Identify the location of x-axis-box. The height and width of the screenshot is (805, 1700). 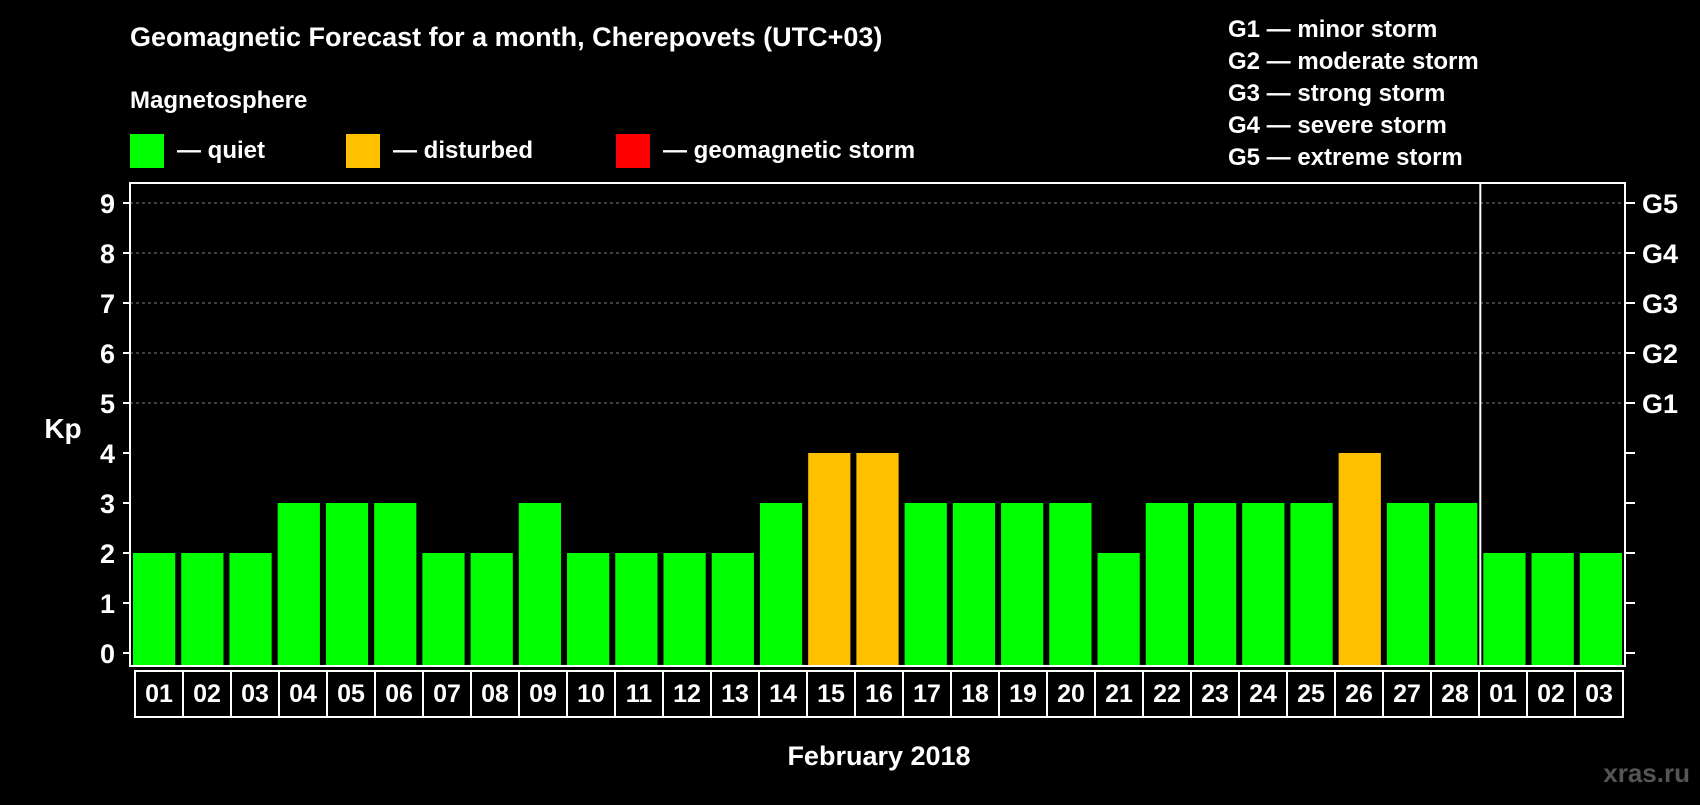
(879, 694).